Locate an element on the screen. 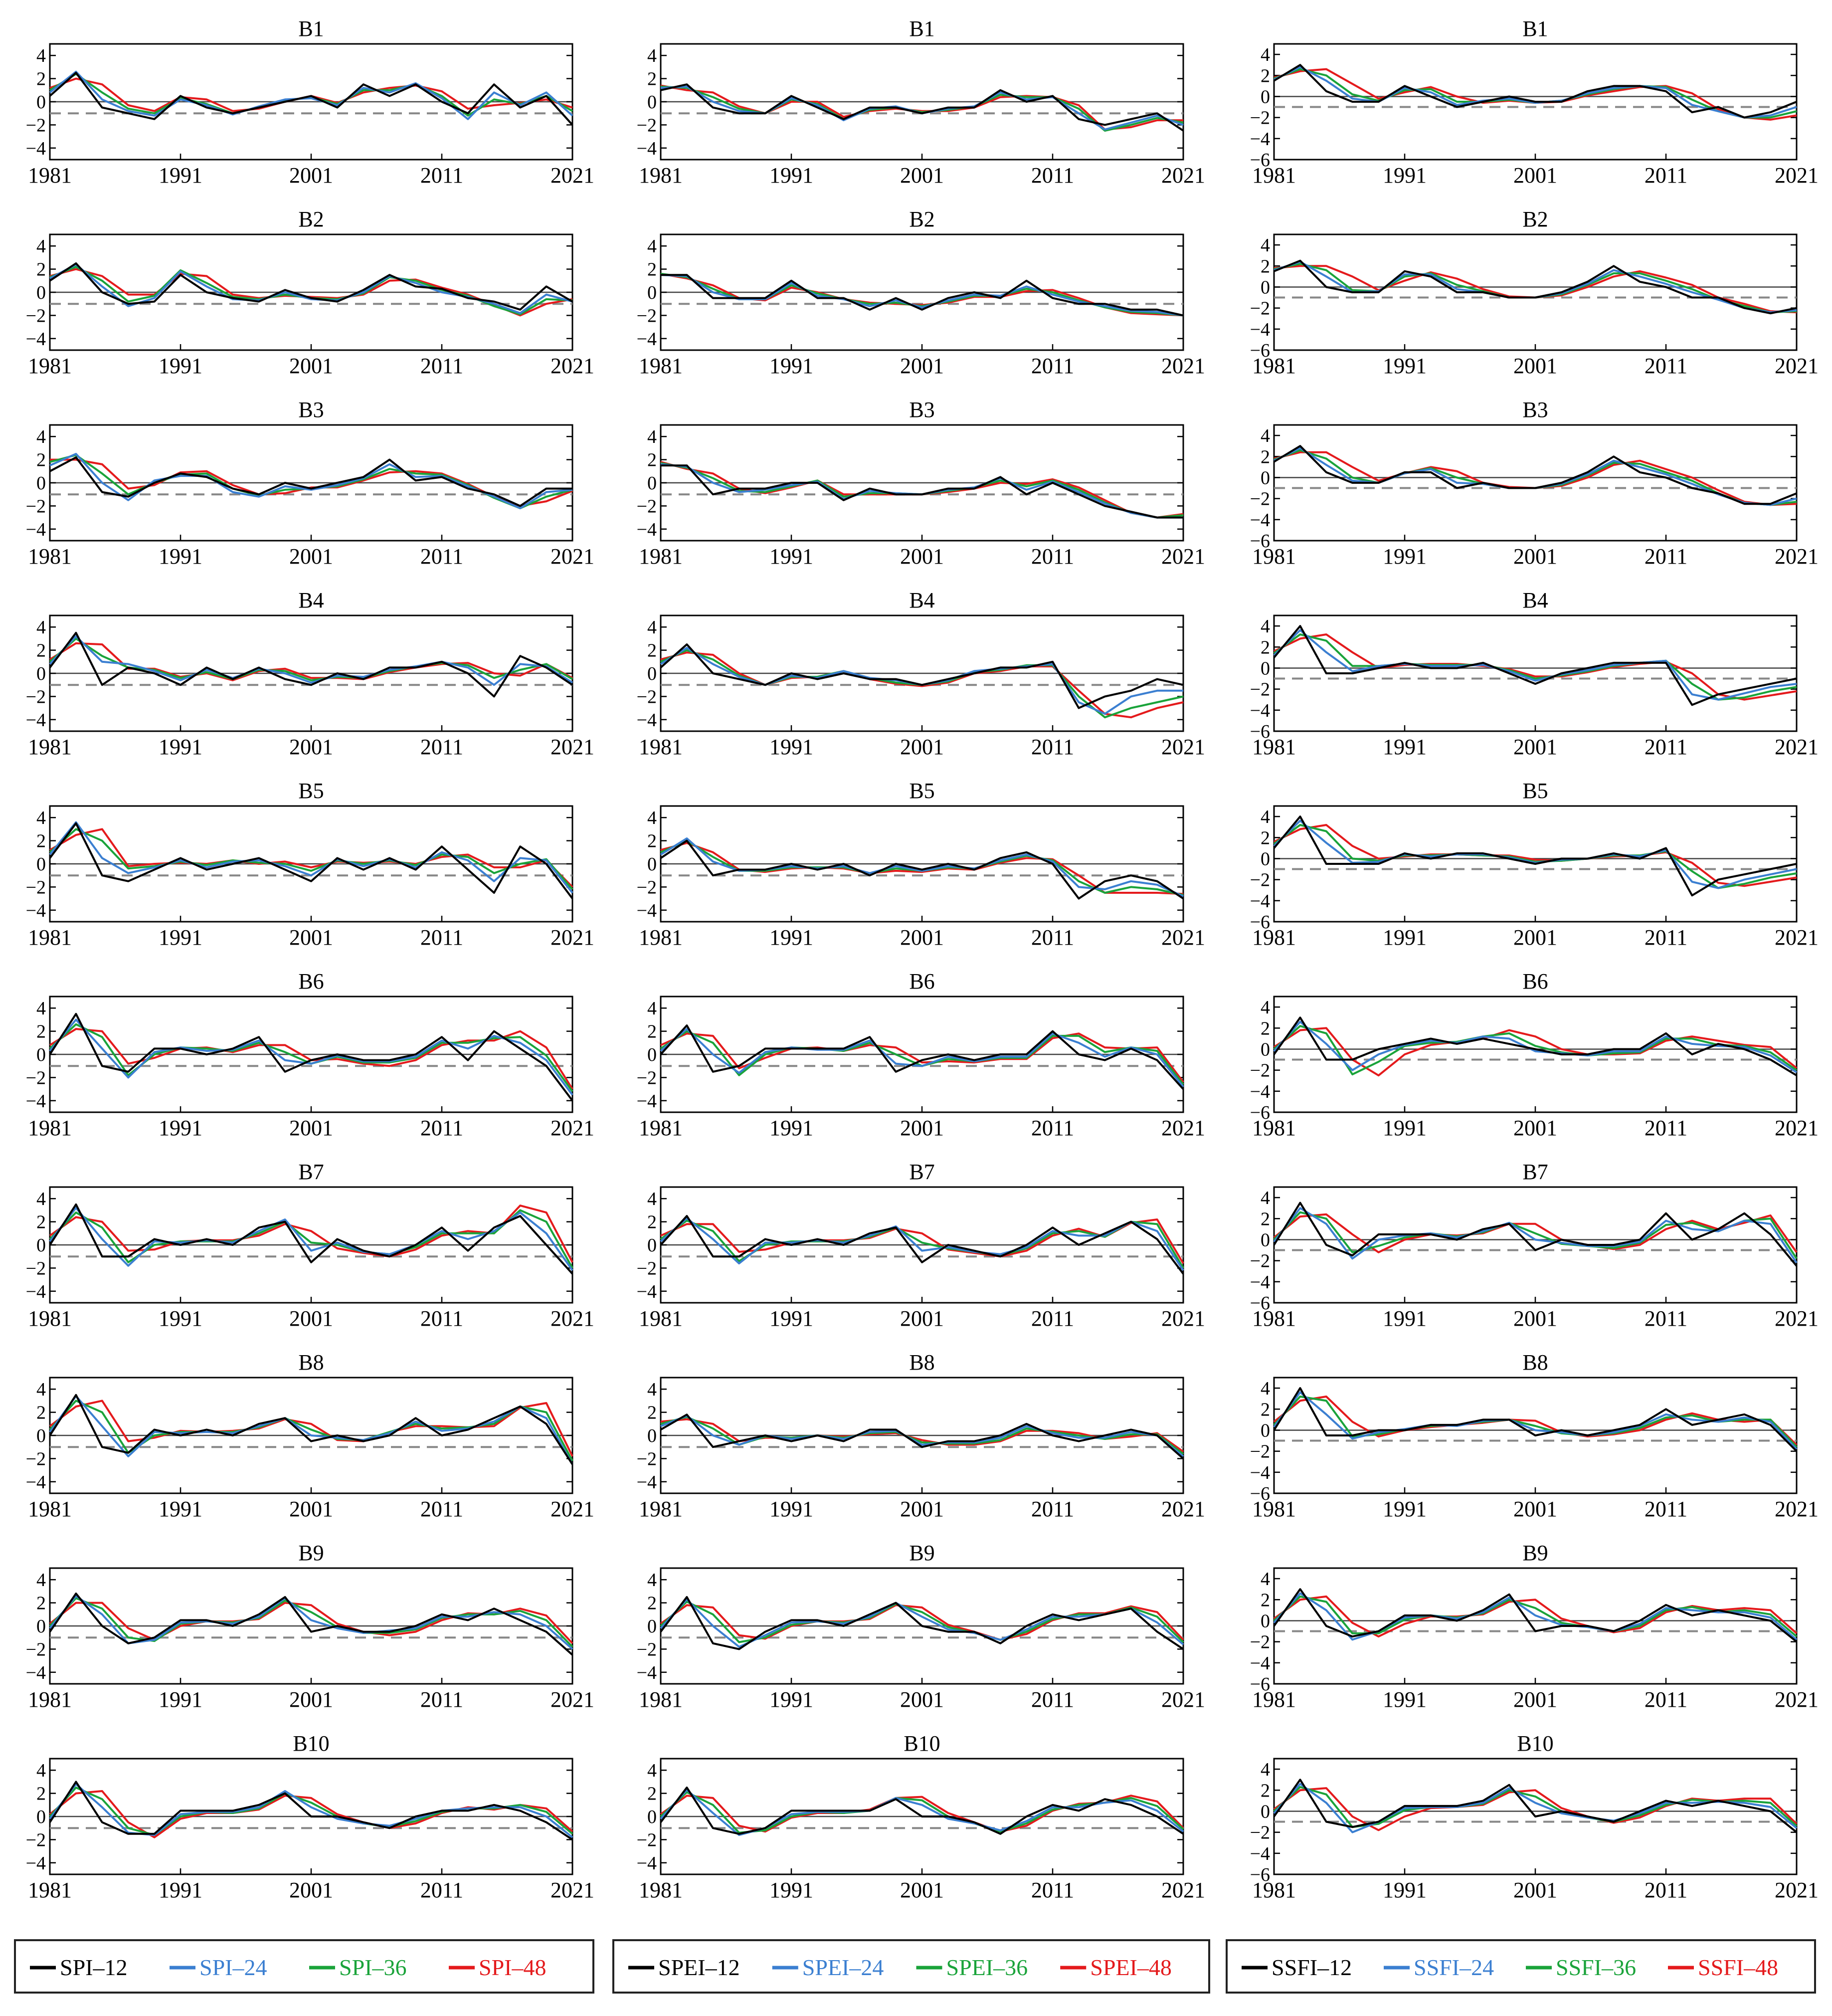 The height and width of the screenshot is (2016, 1832). panel-spi-b5: B5 −4−202 4 1981 1991 2001 2011 2021 is located at coordinates (310, 865).